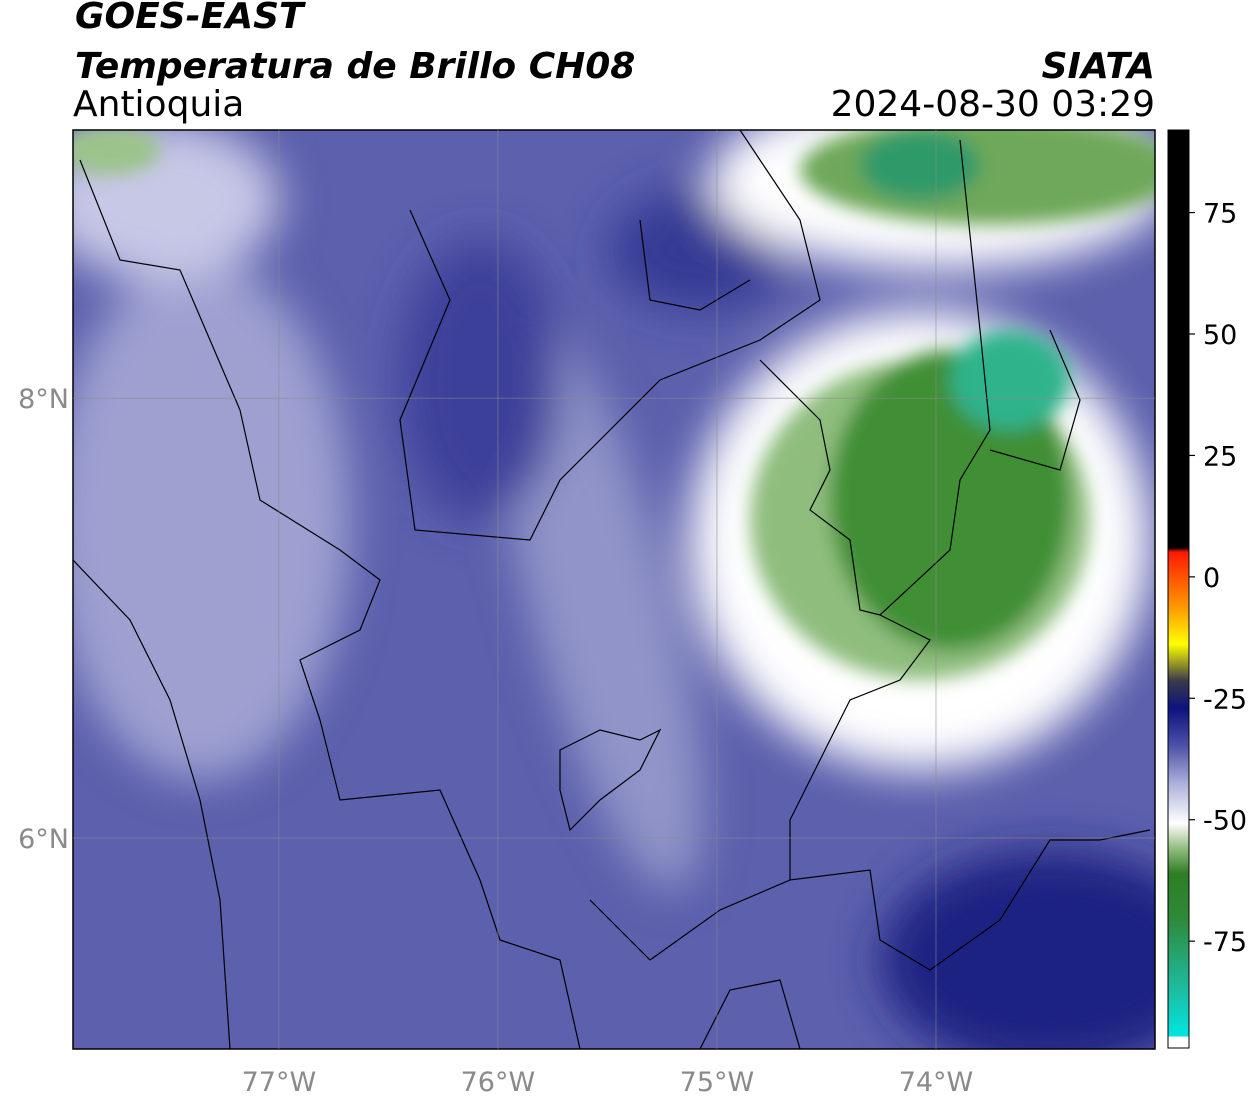 The height and width of the screenshot is (1103, 1252). What do you see at coordinates (1098, 66) in the screenshot?
I see `source: SIATA` at bounding box center [1098, 66].